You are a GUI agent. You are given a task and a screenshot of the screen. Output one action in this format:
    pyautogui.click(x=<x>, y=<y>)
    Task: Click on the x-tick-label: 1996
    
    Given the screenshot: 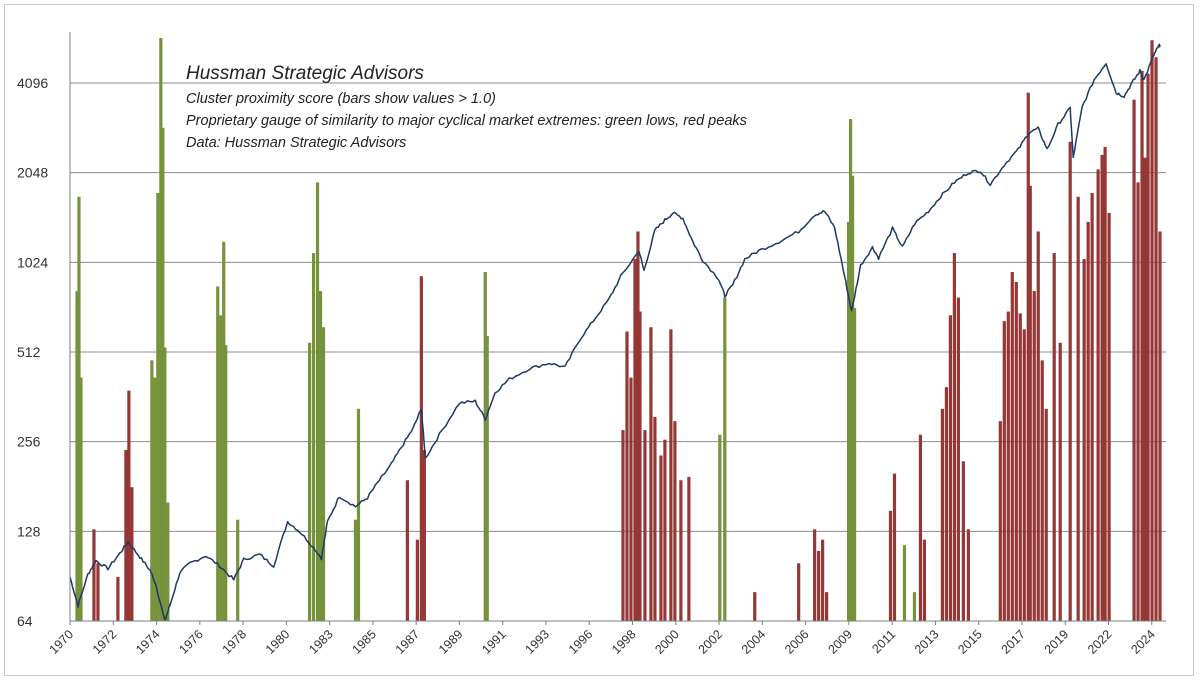 What is the action you would take?
    pyautogui.click(x=581, y=642)
    